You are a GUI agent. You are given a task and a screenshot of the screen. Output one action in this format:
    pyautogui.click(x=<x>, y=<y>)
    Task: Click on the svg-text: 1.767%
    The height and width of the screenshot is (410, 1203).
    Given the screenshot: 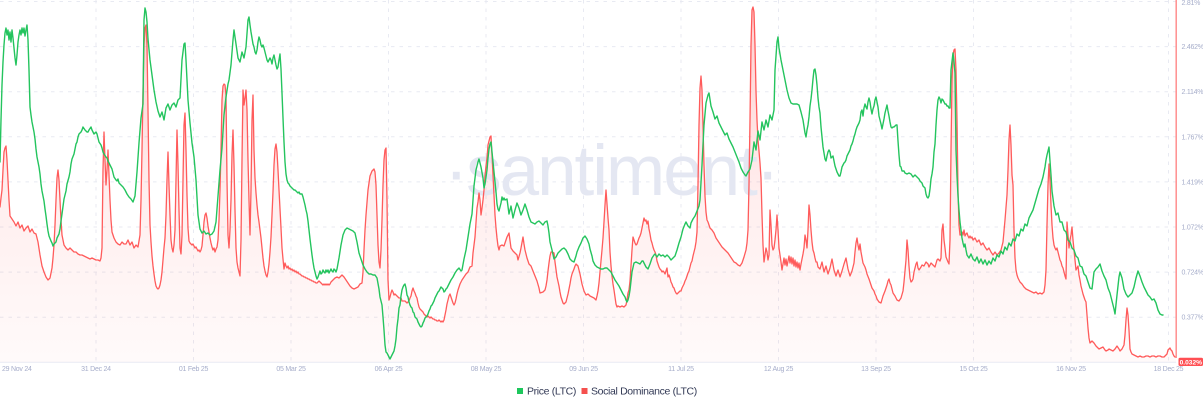 What is the action you would take?
    pyautogui.click(x=1192, y=137)
    